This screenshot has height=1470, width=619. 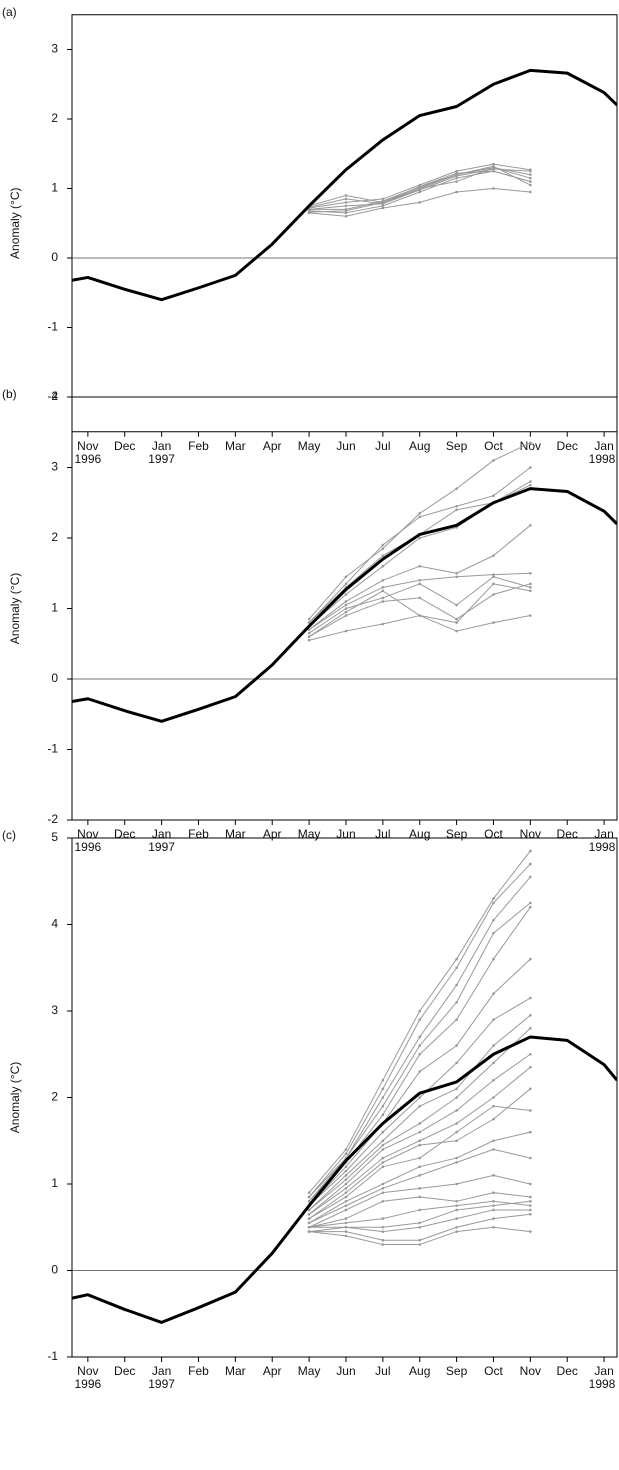 I want to click on y-tick-label: 2, so click(x=54, y=1097).